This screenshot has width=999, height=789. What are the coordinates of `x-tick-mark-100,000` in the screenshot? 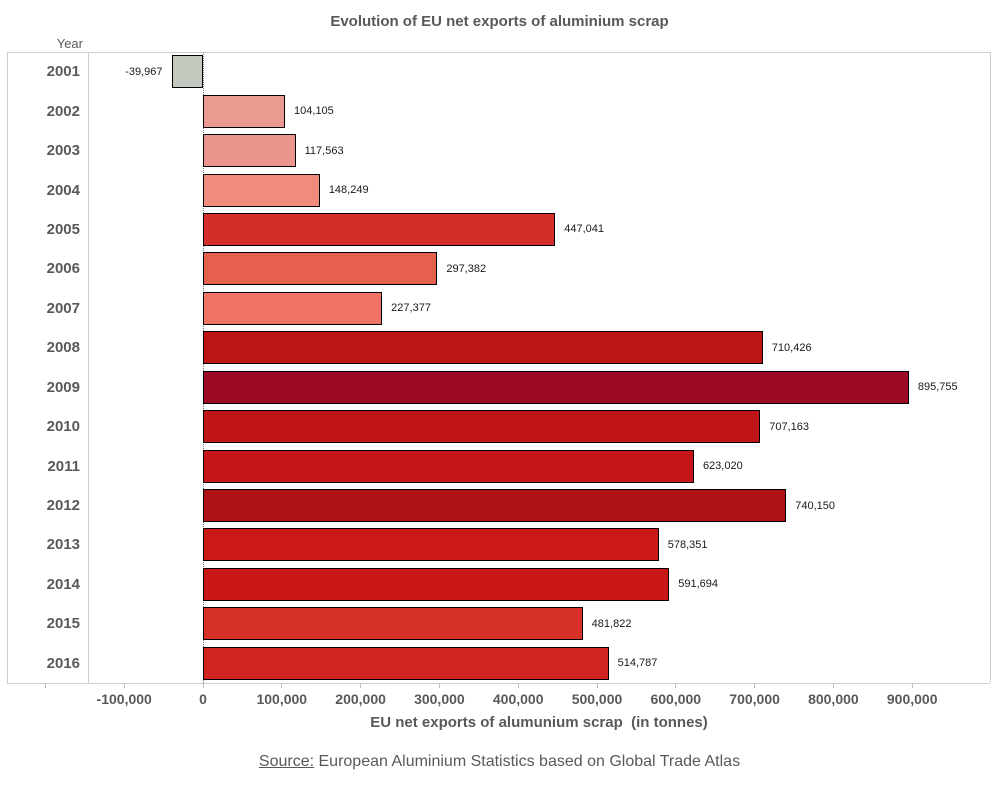 It's located at (282, 685).